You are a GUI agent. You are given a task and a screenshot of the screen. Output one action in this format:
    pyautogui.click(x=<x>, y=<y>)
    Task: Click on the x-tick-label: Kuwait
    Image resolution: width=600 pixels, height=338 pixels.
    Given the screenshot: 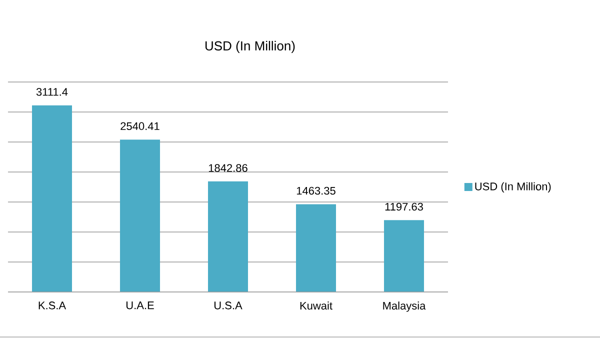 What is the action you would take?
    pyautogui.click(x=316, y=306)
    